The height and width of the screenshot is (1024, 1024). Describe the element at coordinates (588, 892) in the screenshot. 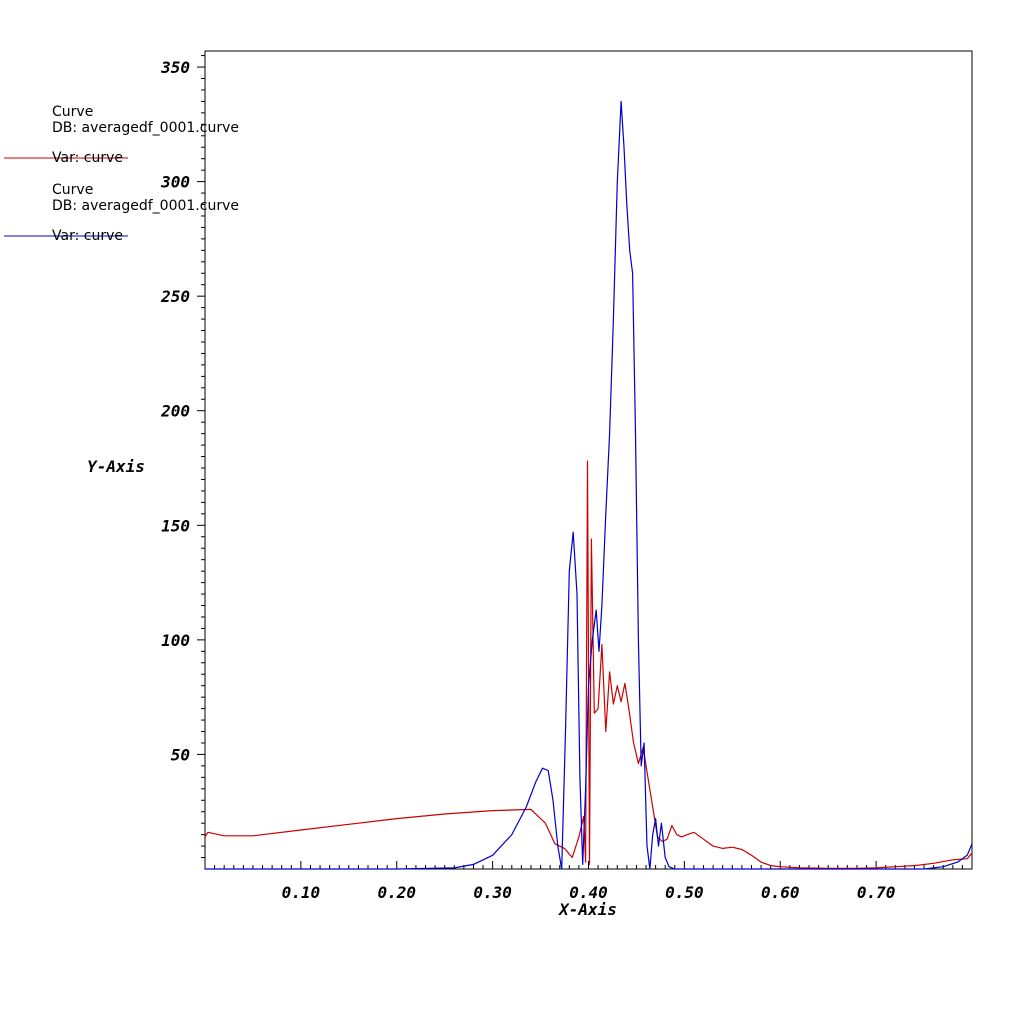

I see `x-tick-label: 0.40` at that location.